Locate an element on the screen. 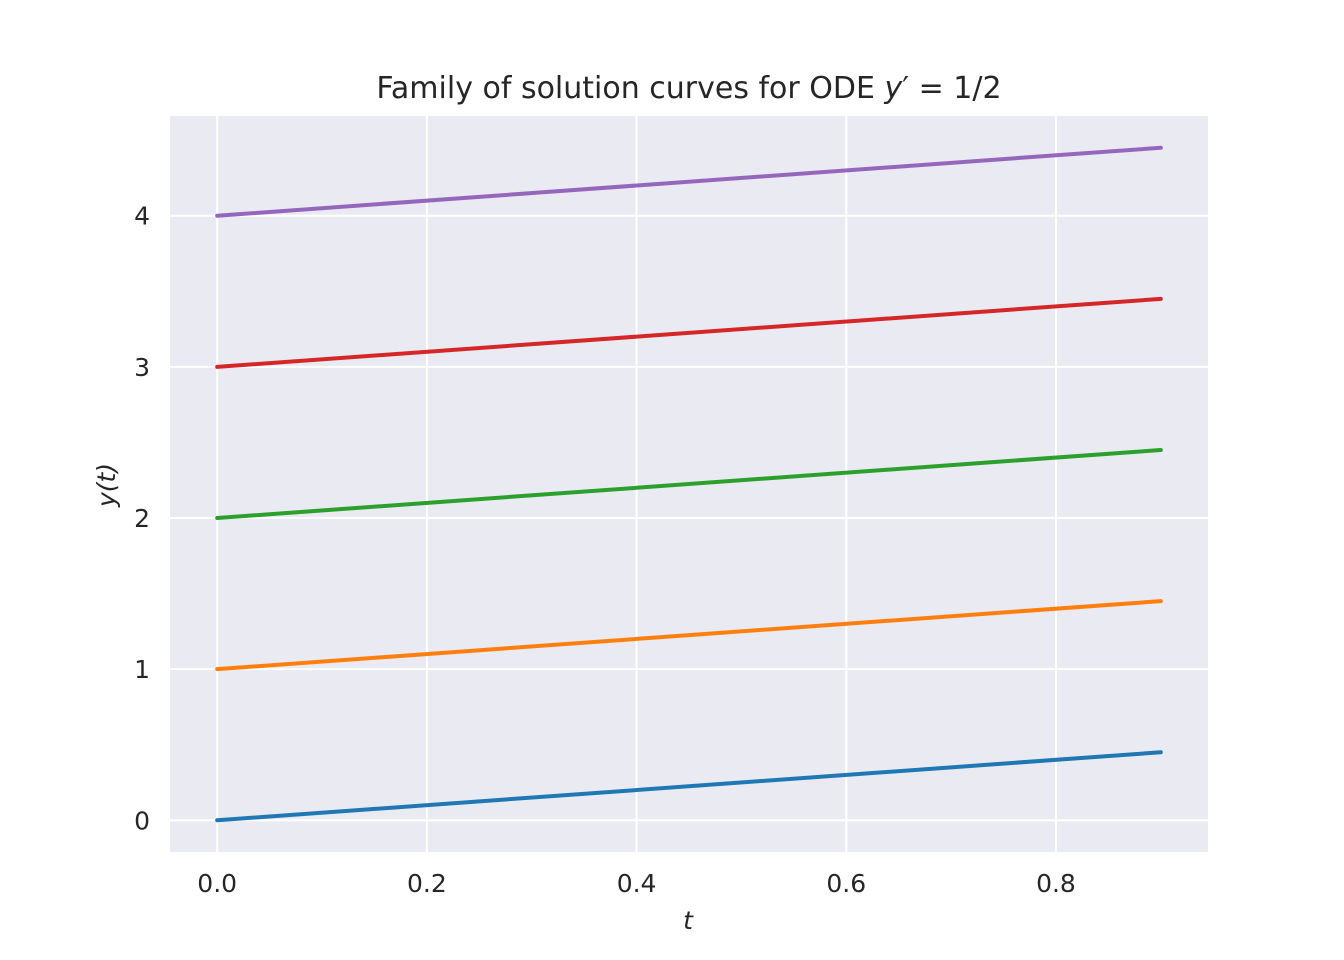 Image resolution: width=1344 pixels, height=960 pixels. y-tick-label: 3 is located at coordinates (142, 367).